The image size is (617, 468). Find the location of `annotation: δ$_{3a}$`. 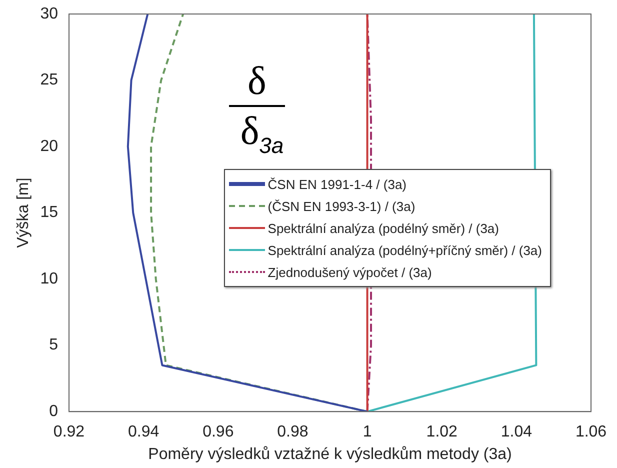

annotation: δ$_{3a}$ is located at coordinates (262, 134).